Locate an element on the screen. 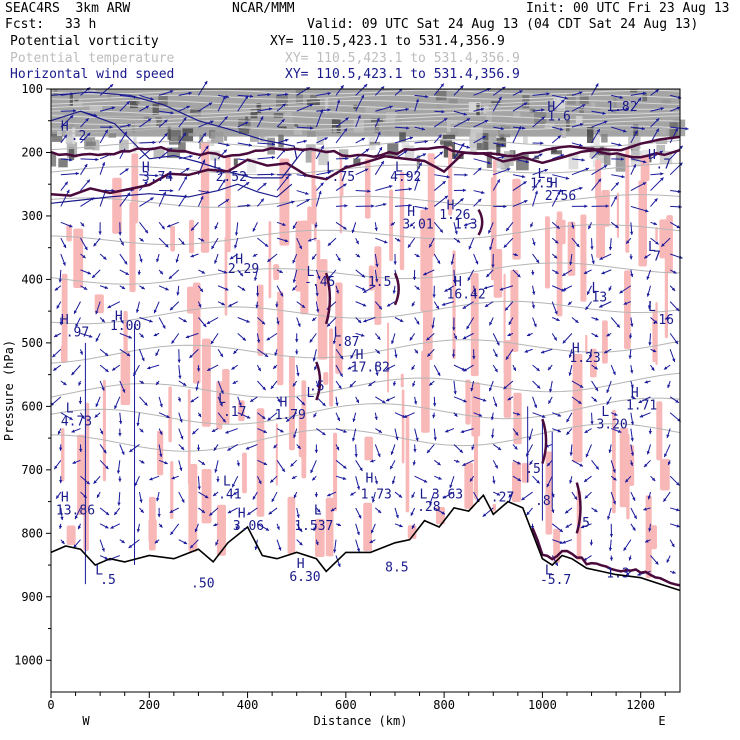 This screenshot has width=740, height=740. extremum-label: H is located at coordinates (652, 155).